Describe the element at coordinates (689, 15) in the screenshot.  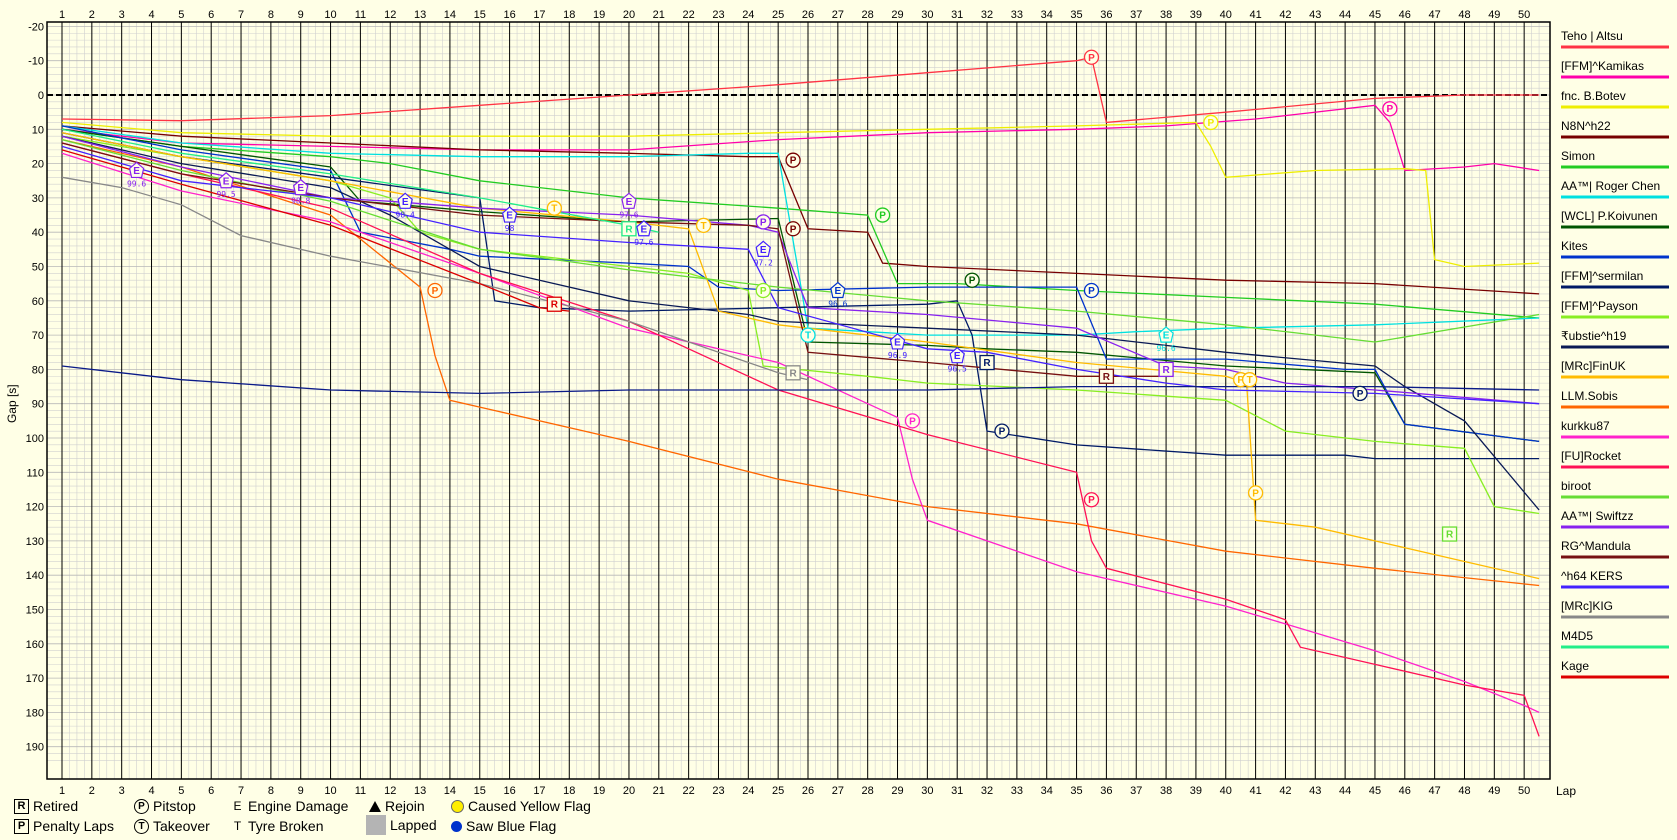
I see `x-tick-label: 22` at that location.